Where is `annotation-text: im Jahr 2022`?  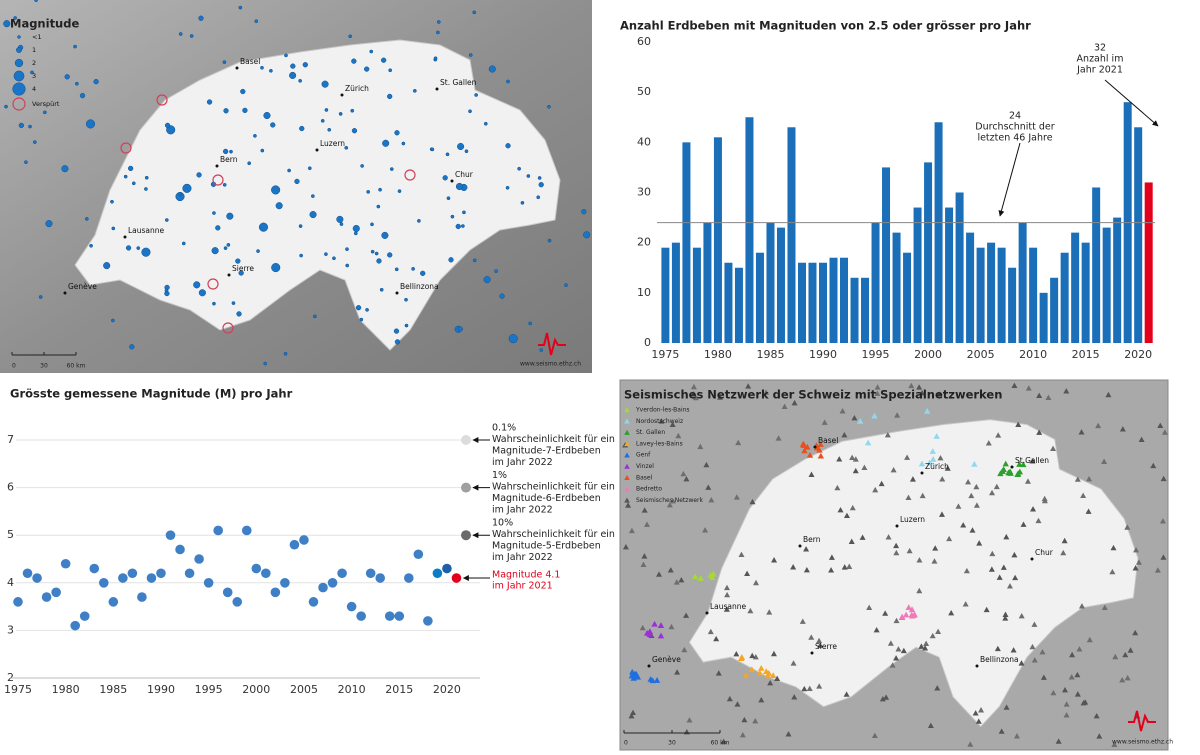 annotation-text: im Jahr 2022 is located at coordinates (522, 462).